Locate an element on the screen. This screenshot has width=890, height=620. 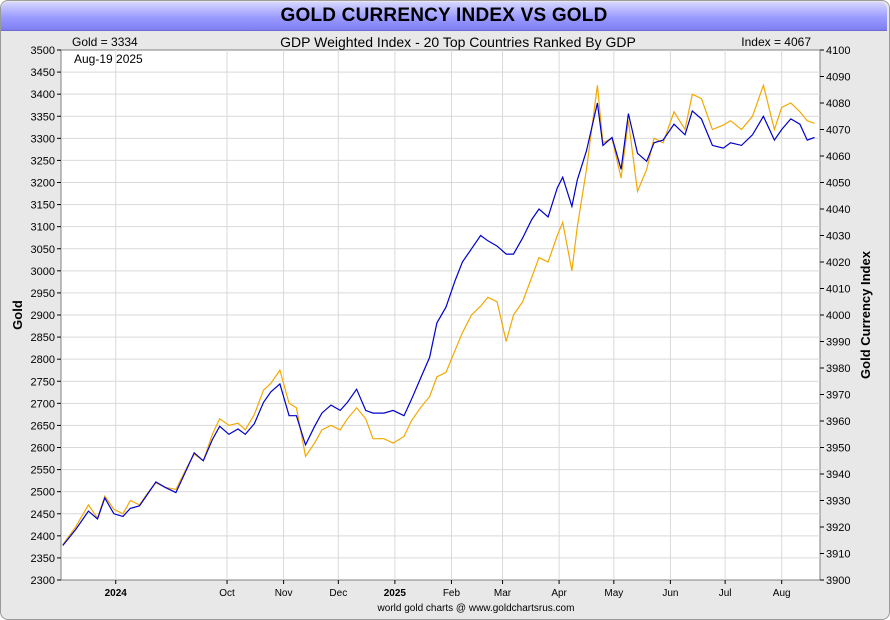
left-tick-label: 3250 is located at coordinates (43, 161).